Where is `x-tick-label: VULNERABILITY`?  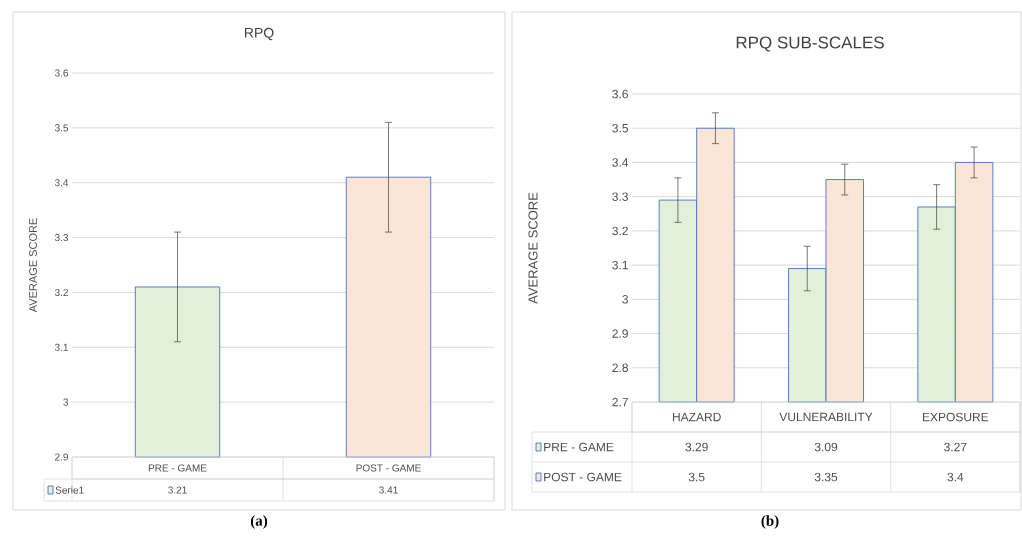 x-tick-label: VULNERABILITY is located at coordinates (826, 417).